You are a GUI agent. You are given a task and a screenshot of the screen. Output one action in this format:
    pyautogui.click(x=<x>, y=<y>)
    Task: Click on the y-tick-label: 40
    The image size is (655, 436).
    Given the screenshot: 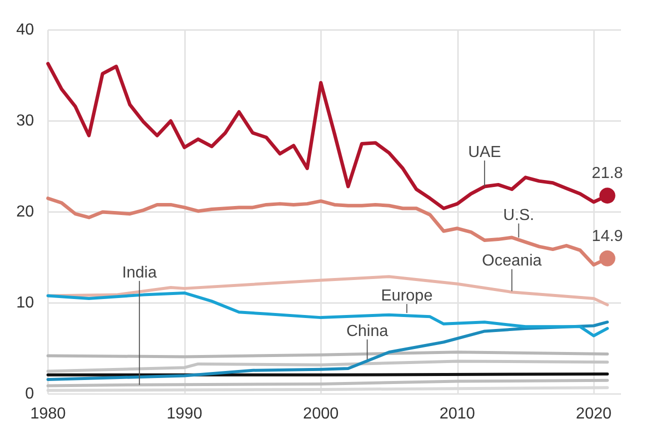 What is the action you would take?
    pyautogui.click(x=25, y=30)
    